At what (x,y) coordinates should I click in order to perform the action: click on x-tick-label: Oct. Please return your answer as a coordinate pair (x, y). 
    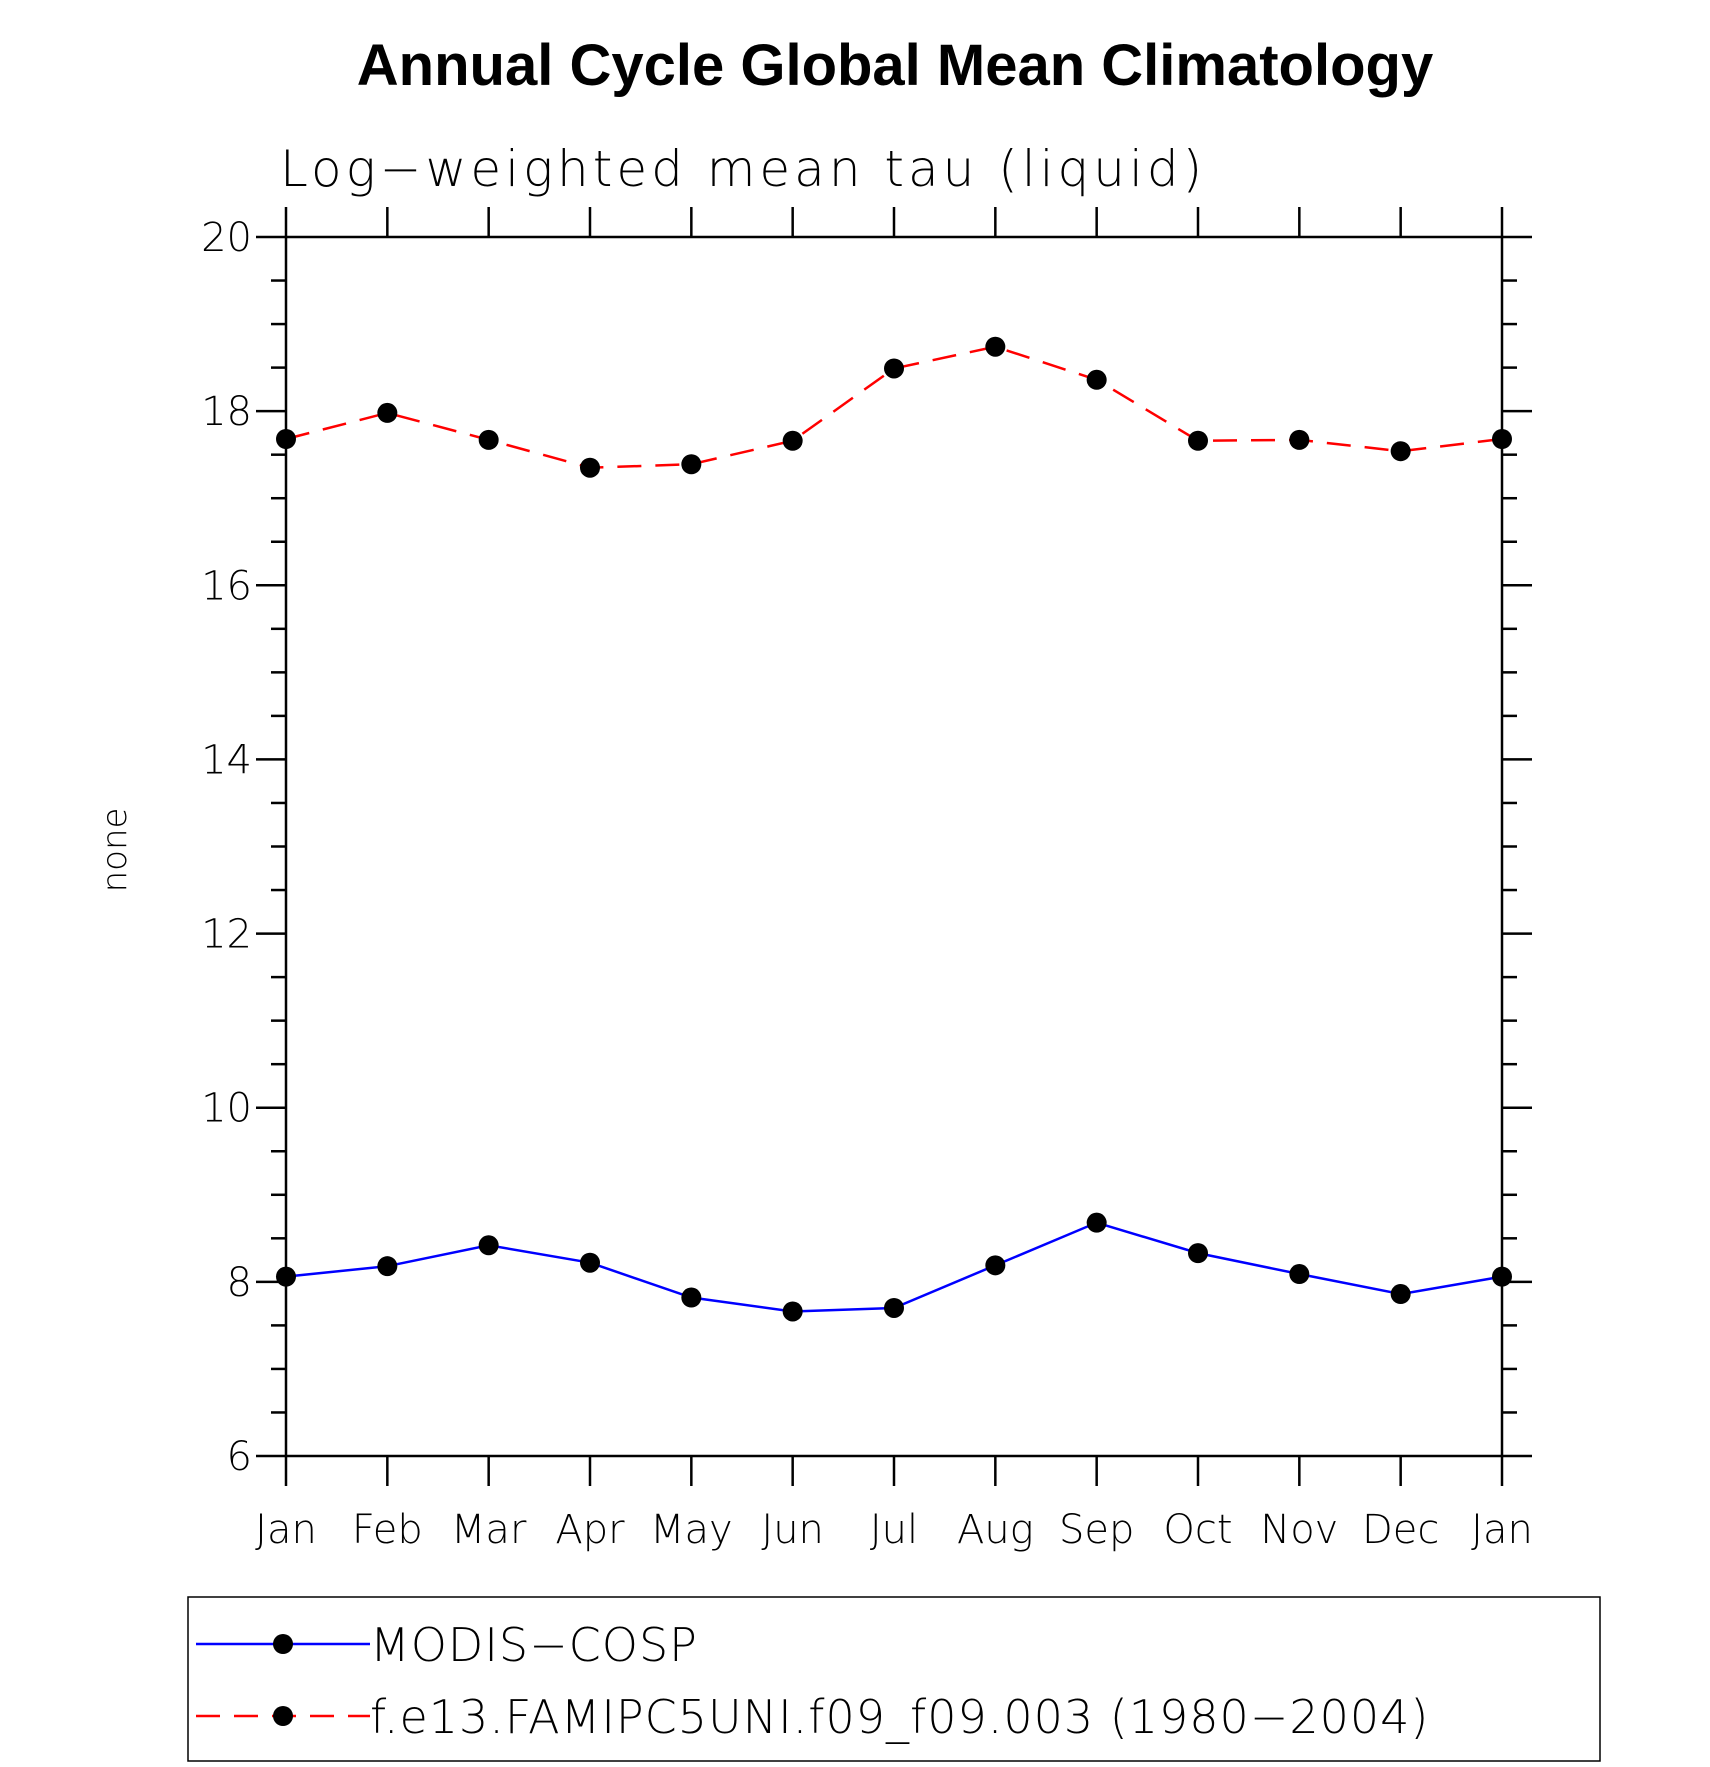
    Looking at the image, I should click on (1197, 1530).